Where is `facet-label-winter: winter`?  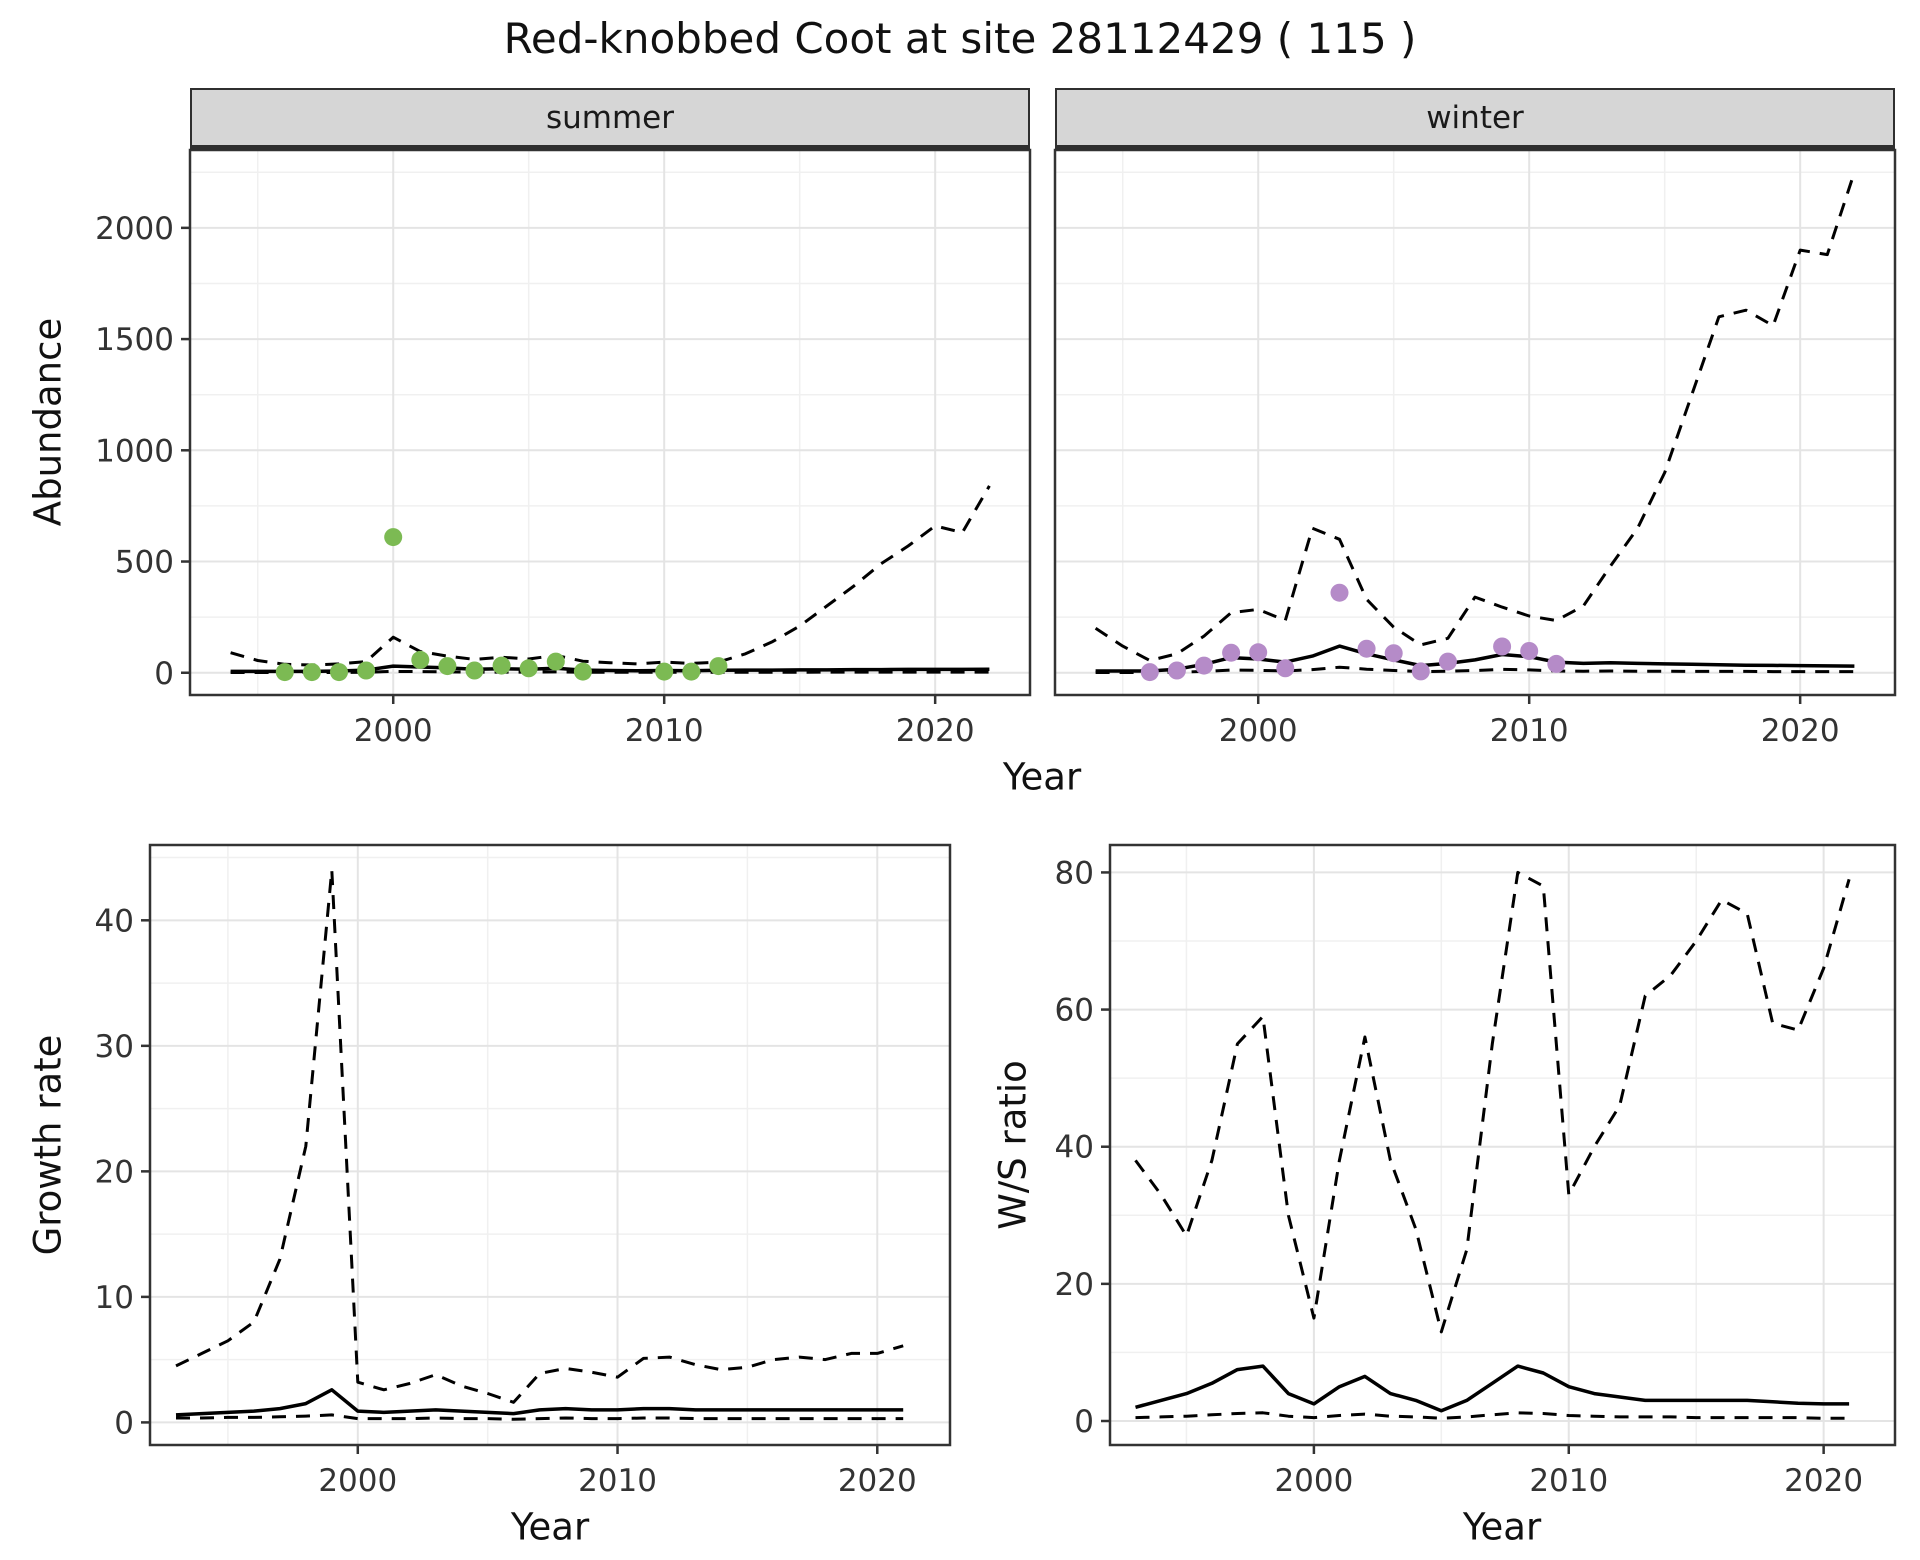
facet-label-winter: winter is located at coordinates (1475, 117).